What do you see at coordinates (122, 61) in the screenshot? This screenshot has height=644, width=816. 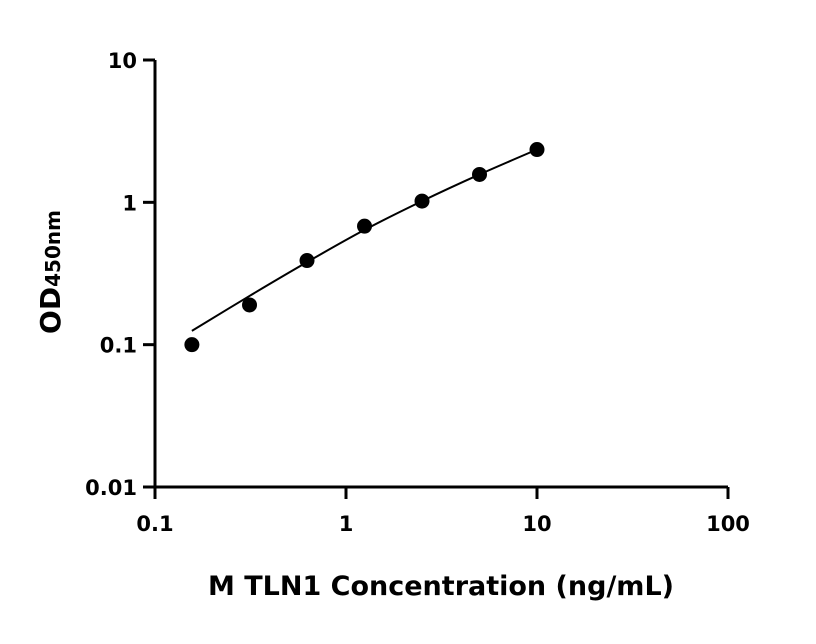 I see `y-tick-label: 10` at bounding box center [122, 61].